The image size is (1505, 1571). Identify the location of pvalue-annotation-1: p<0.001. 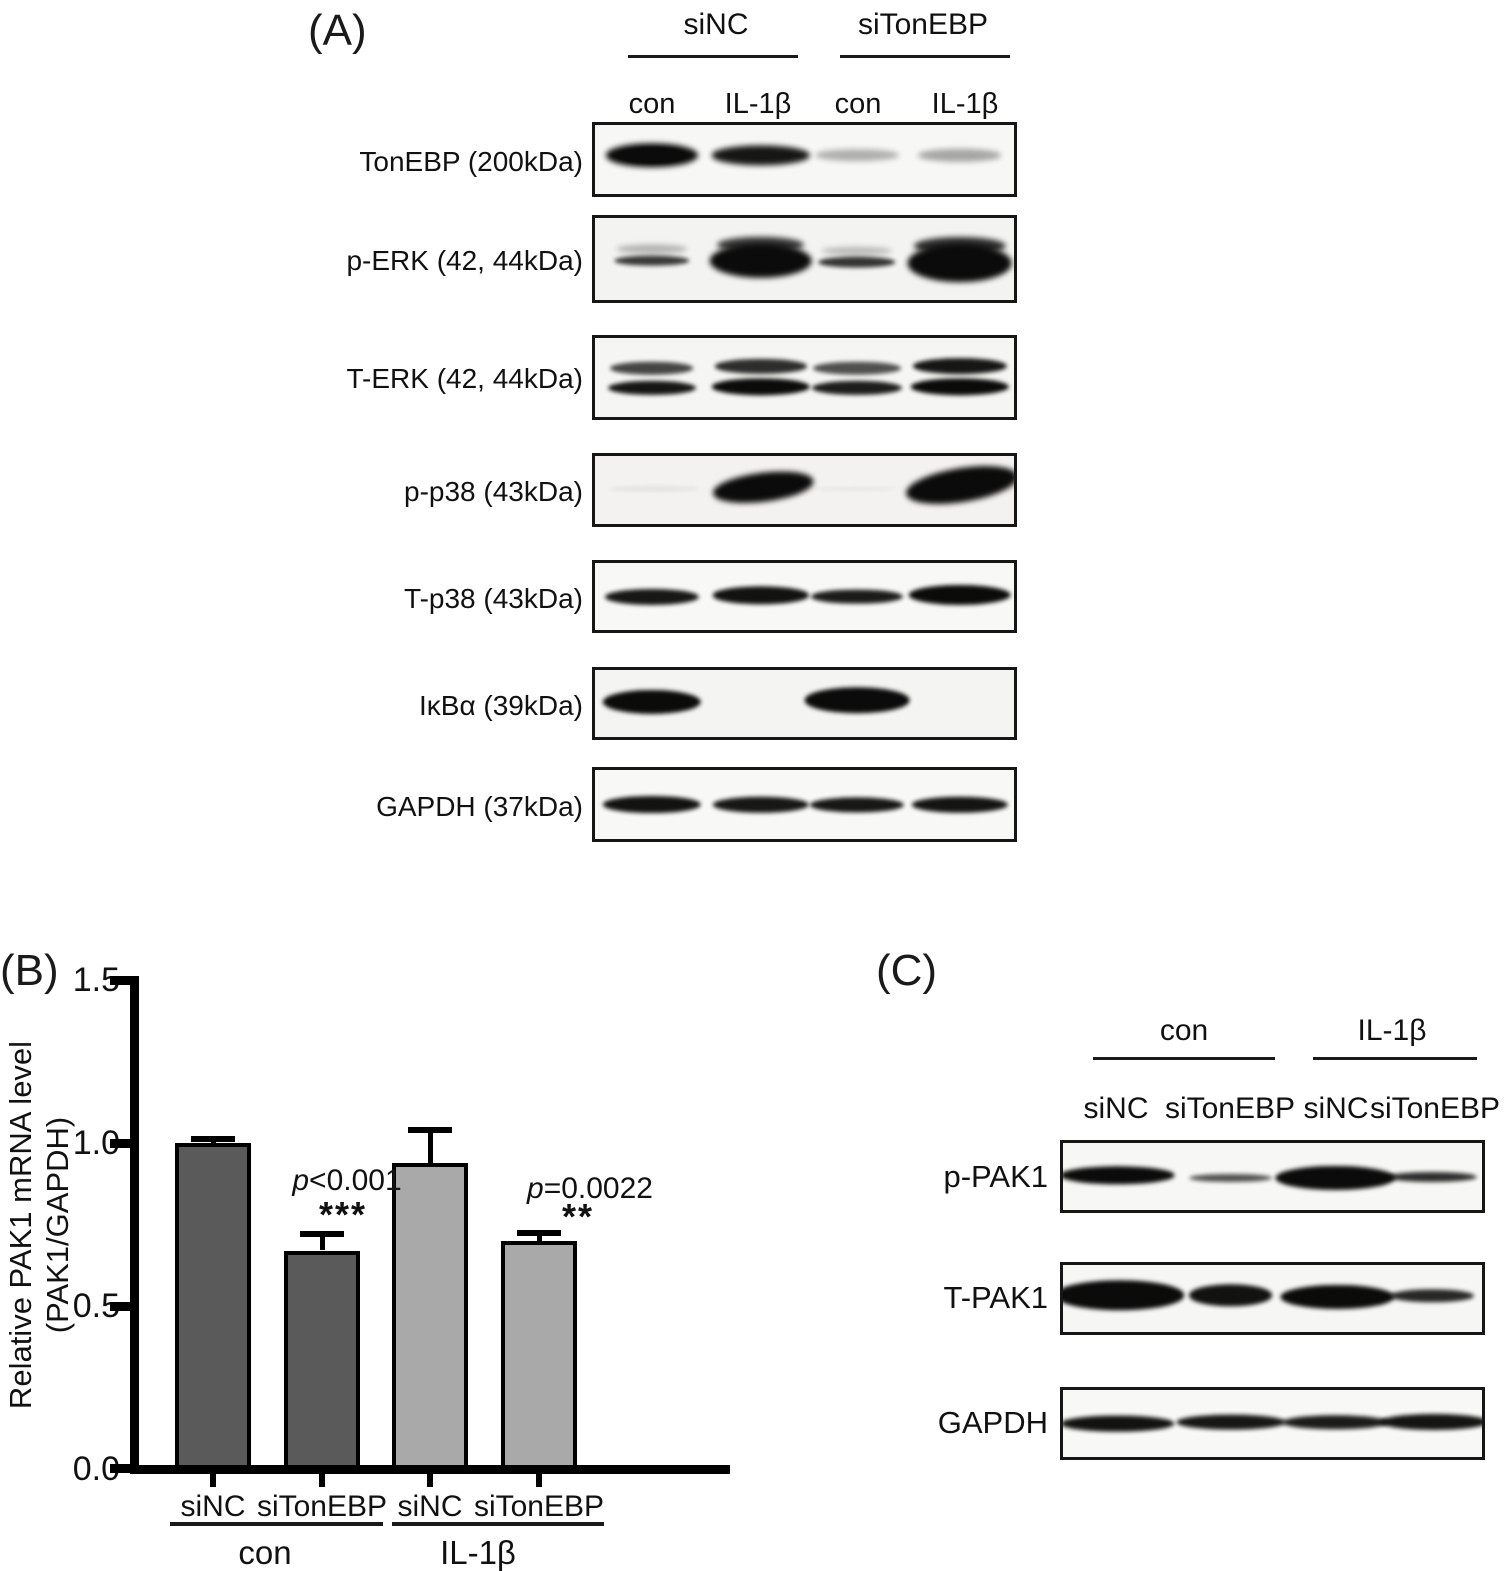
(347, 1181).